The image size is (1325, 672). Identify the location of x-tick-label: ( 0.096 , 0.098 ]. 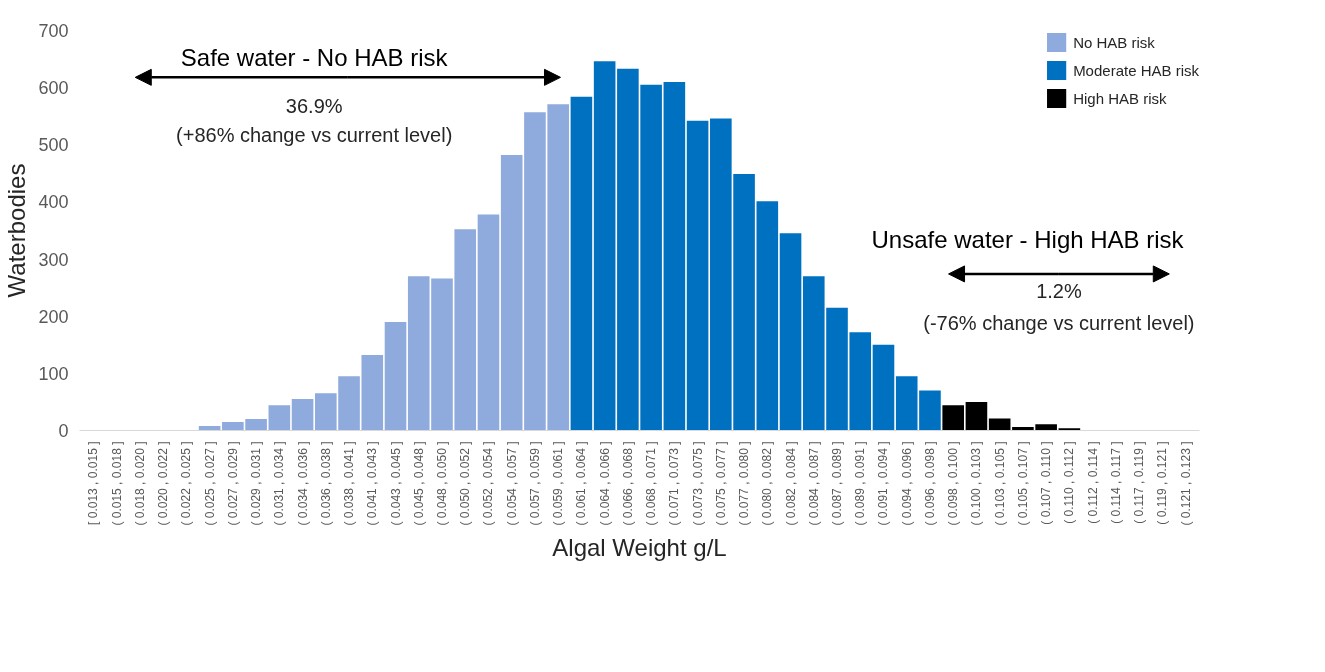
(929, 483).